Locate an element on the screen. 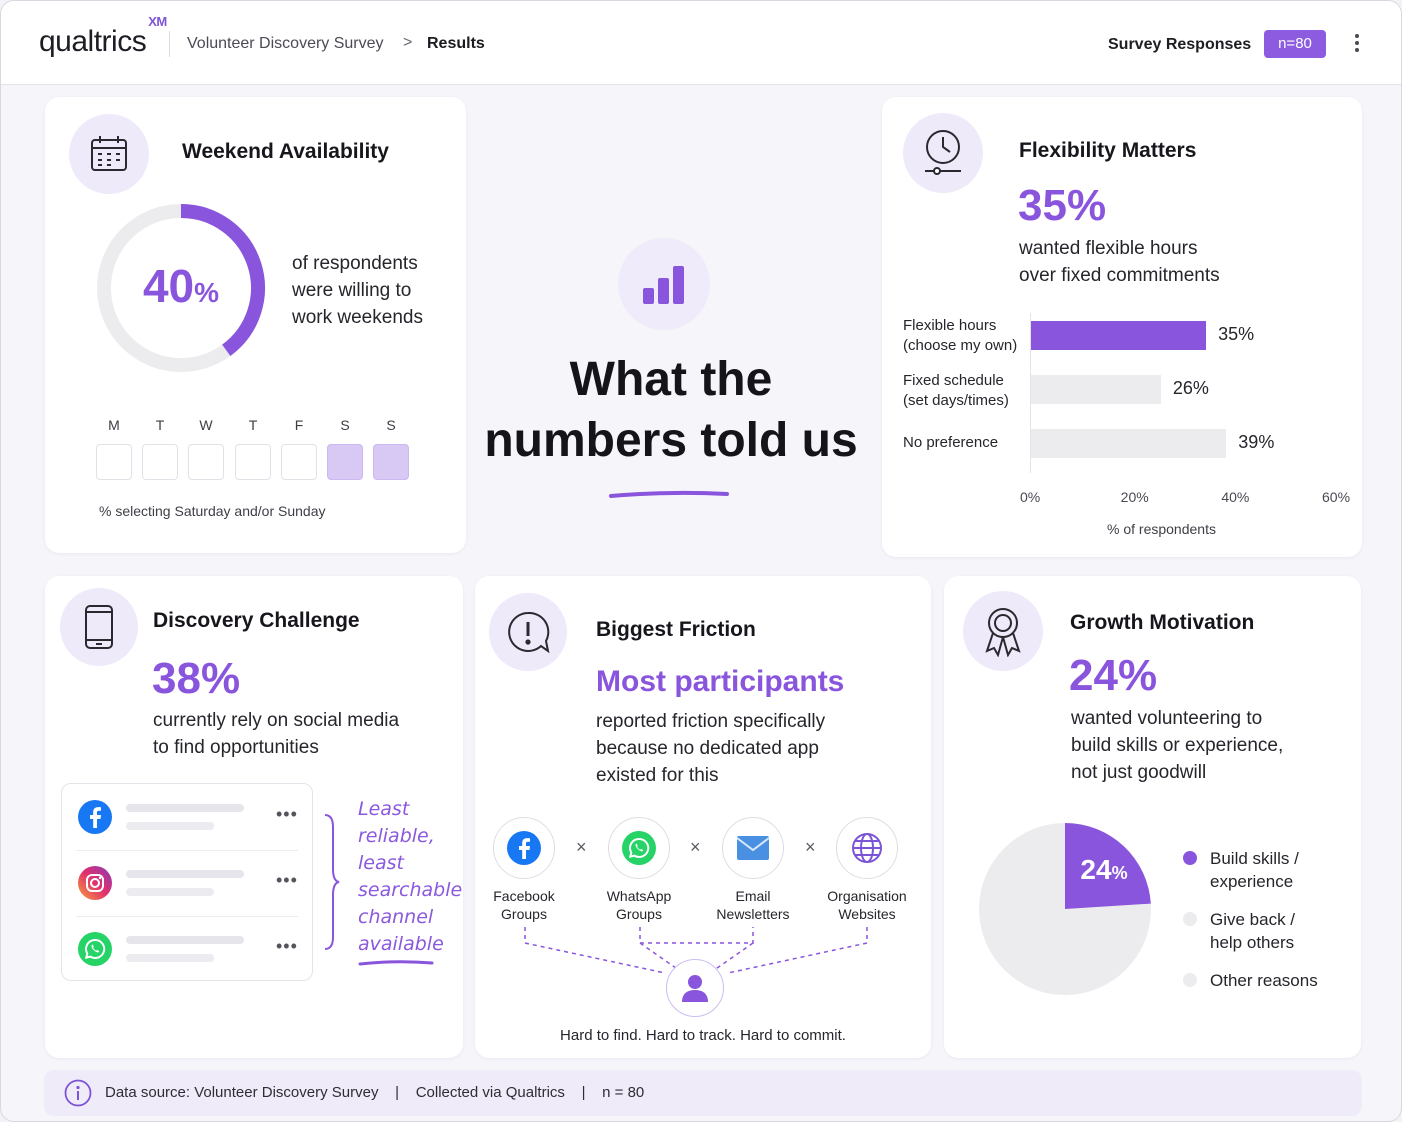  weekend-caption: % selecting Saturday and/or Sunday is located at coordinates (212, 511).